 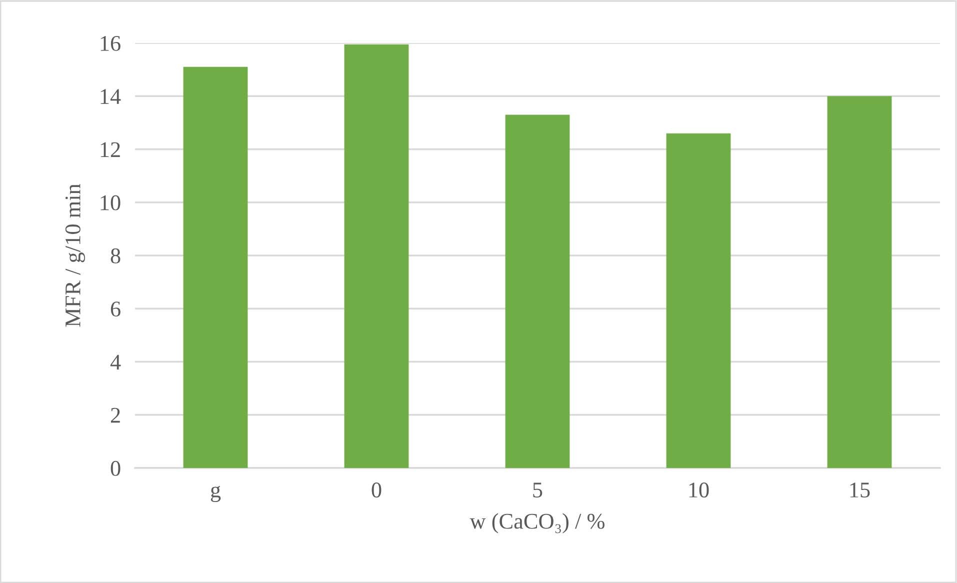 What do you see at coordinates (115, 468) in the screenshot?
I see `y-tick-label: 0` at bounding box center [115, 468].